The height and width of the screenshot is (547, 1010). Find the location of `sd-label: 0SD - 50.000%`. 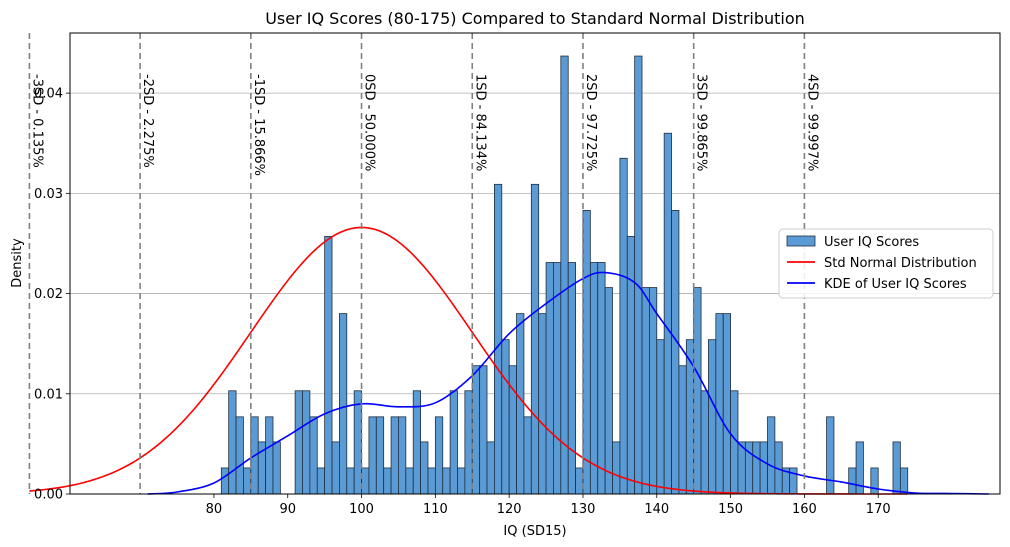

sd-label: 0SD - 50.000% is located at coordinates (369, 122).